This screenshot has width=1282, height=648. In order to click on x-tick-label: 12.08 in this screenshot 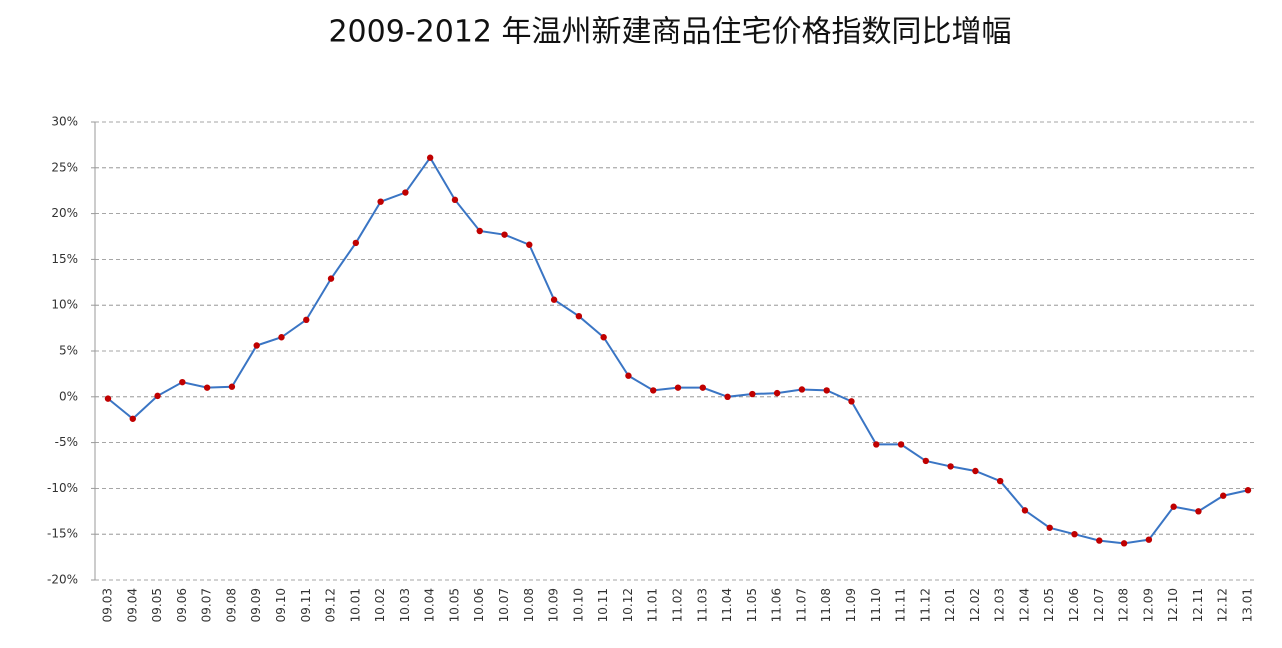, I will do `click(1124, 605)`.